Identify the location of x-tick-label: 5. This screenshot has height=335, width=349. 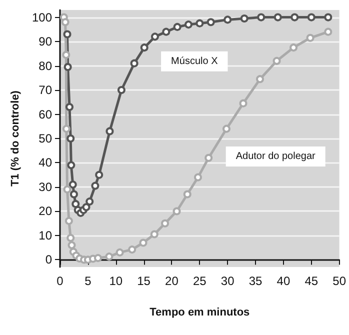
(88, 281).